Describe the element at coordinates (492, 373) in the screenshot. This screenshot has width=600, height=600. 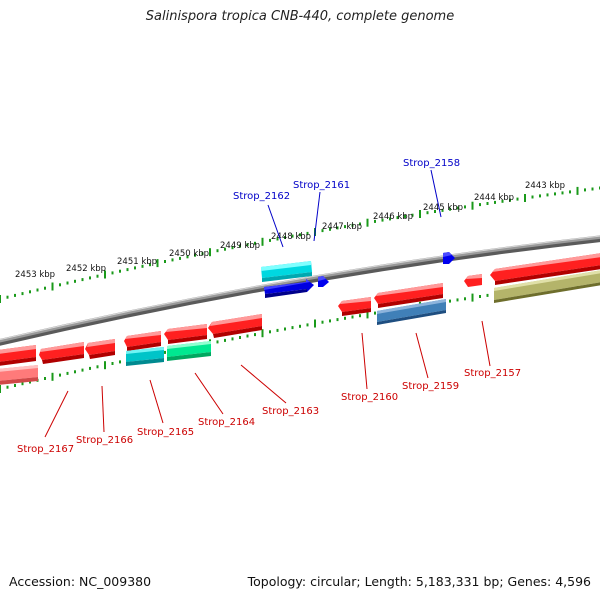
I see `gene-label-strop-2157: Strop_2157` at that location.